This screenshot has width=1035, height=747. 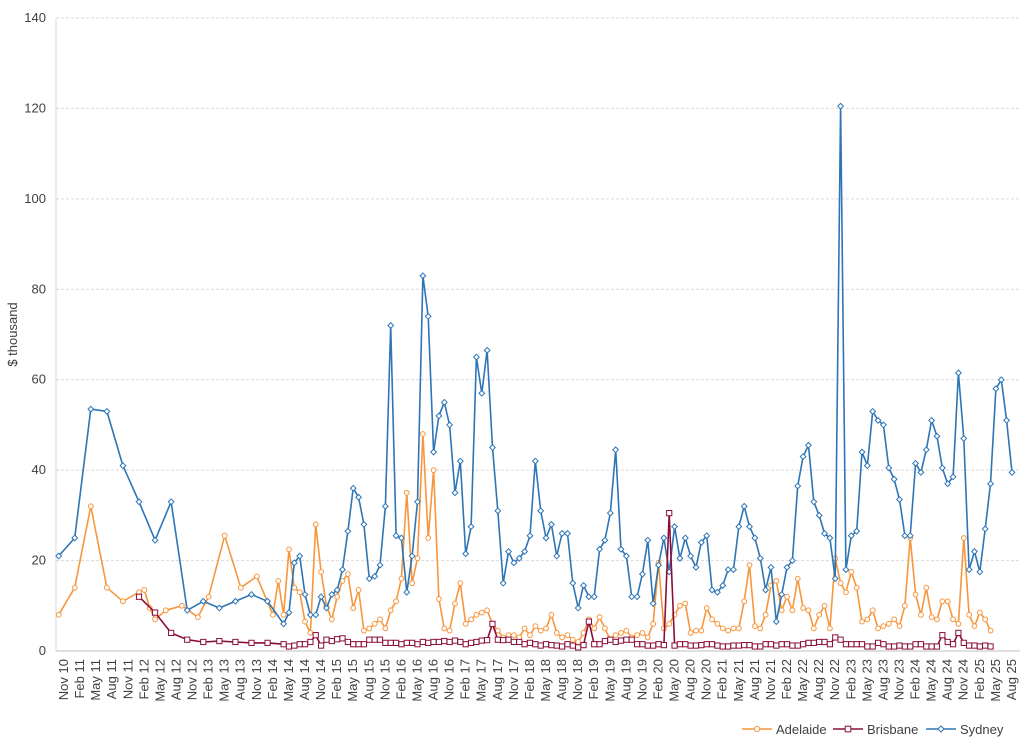 What do you see at coordinates (304, 679) in the screenshot?
I see `x-tick-label: Aug 14` at bounding box center [304, 679].